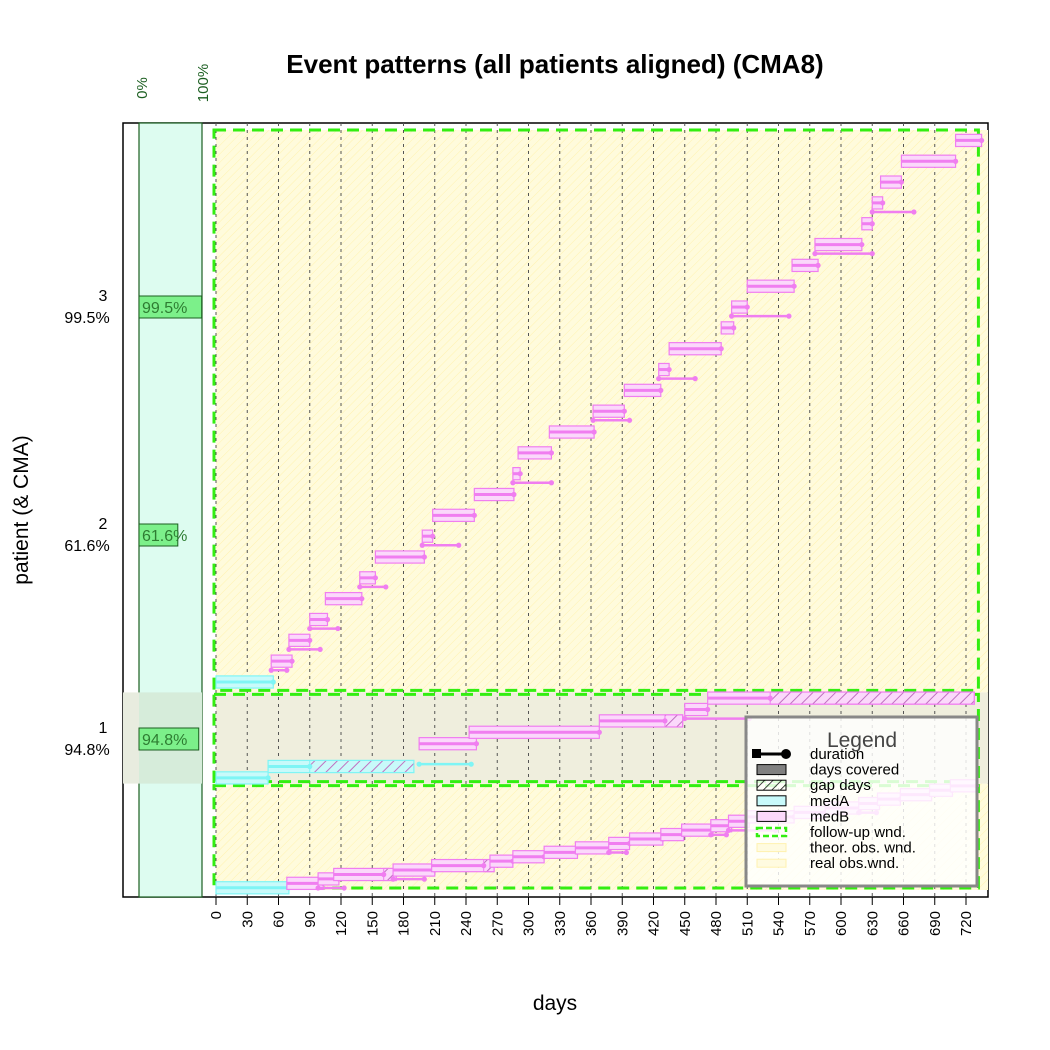  What do you see at coordinates (747, 923) in the screenshot?
I see `x-tick-label-510: 510` at bounding box center [747, 923].